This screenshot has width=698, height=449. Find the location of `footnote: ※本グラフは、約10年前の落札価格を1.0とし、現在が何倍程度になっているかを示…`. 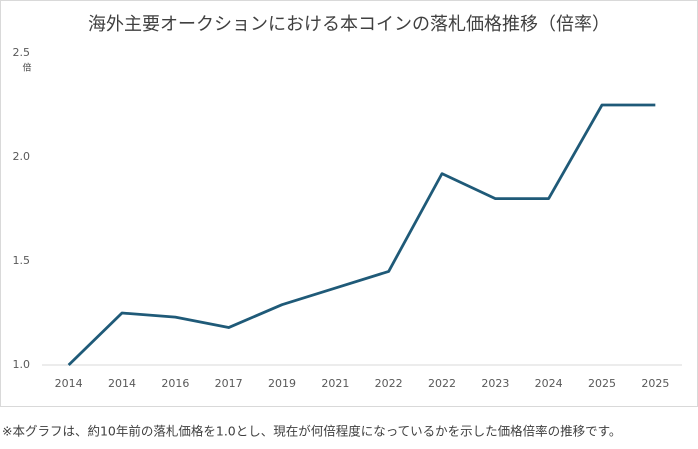

footnote: ※本グラフは、約10年前の落札価格を1.0とし、現在が何倍程度になっているかを示… is located at coordinates (311, 431).